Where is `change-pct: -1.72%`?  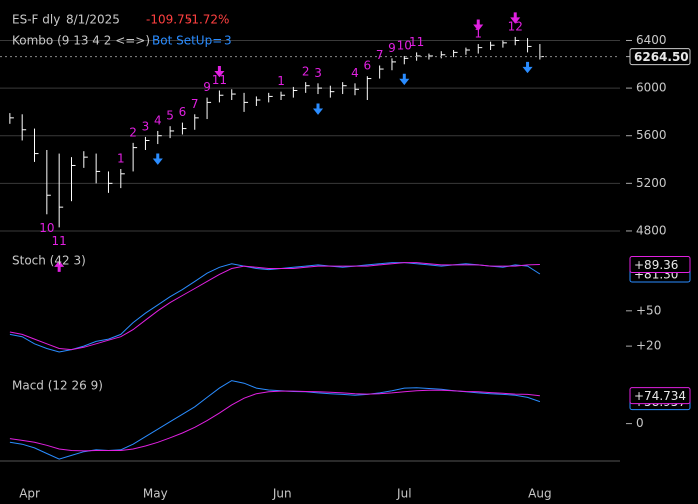 change-pct: -1.72% is located at coordinates (208, 20).